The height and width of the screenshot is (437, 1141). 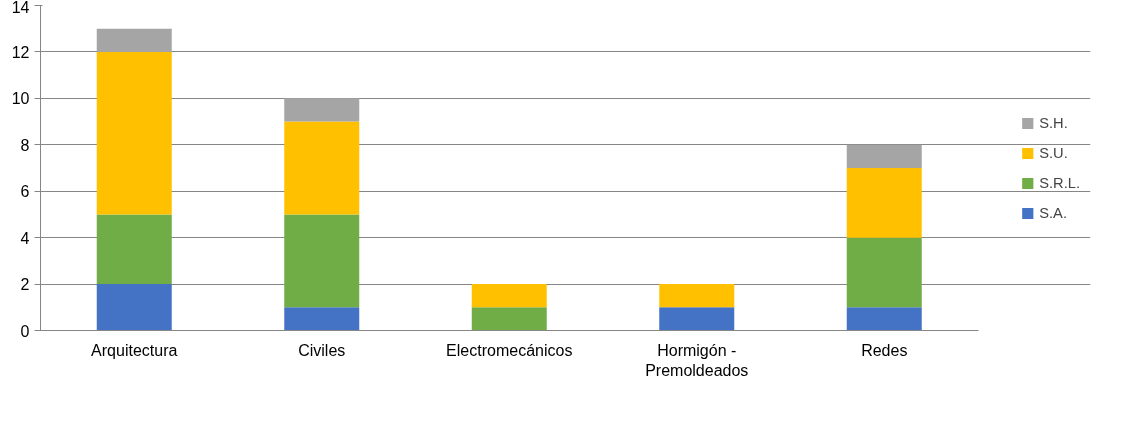 I want to click on legend-label: S.A., so click(x=1053, y=212).